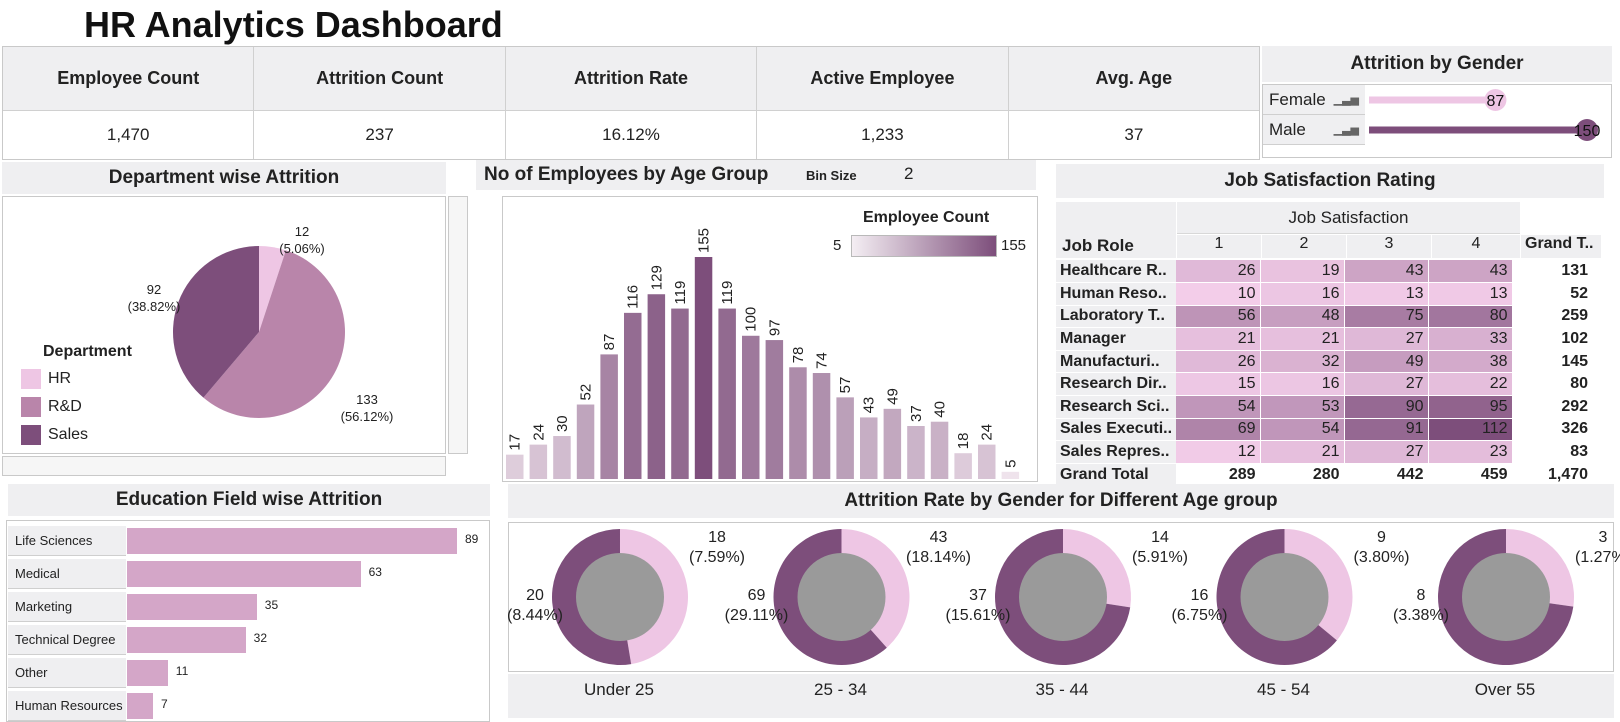  Describe the element at coordinates (1470, 339) in the screenshot. I see `heatmap-cell: 33` at that location.